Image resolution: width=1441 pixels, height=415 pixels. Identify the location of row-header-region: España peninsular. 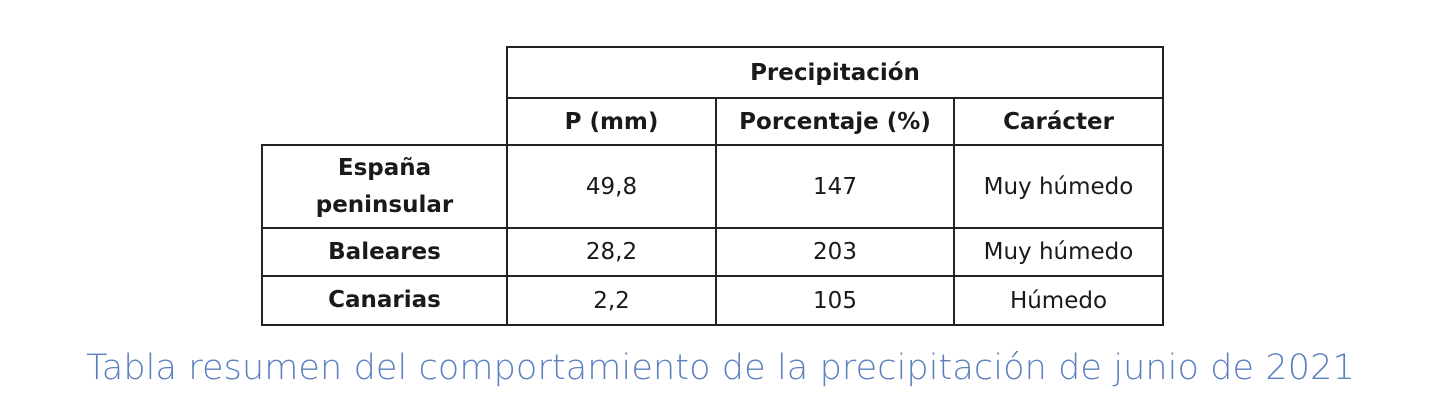
(384, 186).